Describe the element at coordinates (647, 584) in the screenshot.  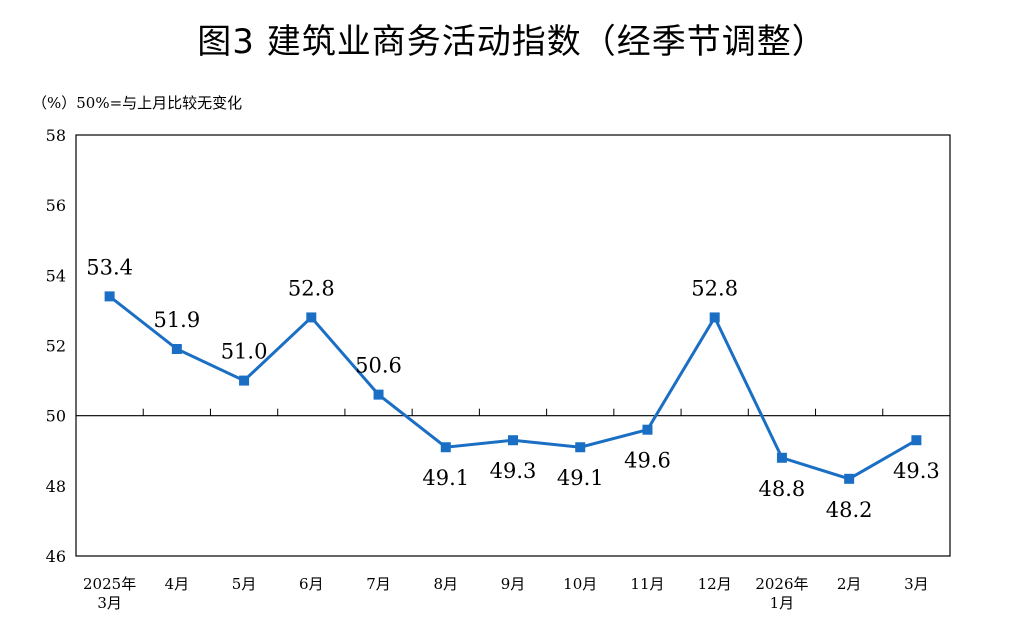
I see `x-tick-label: 11月` at that location.